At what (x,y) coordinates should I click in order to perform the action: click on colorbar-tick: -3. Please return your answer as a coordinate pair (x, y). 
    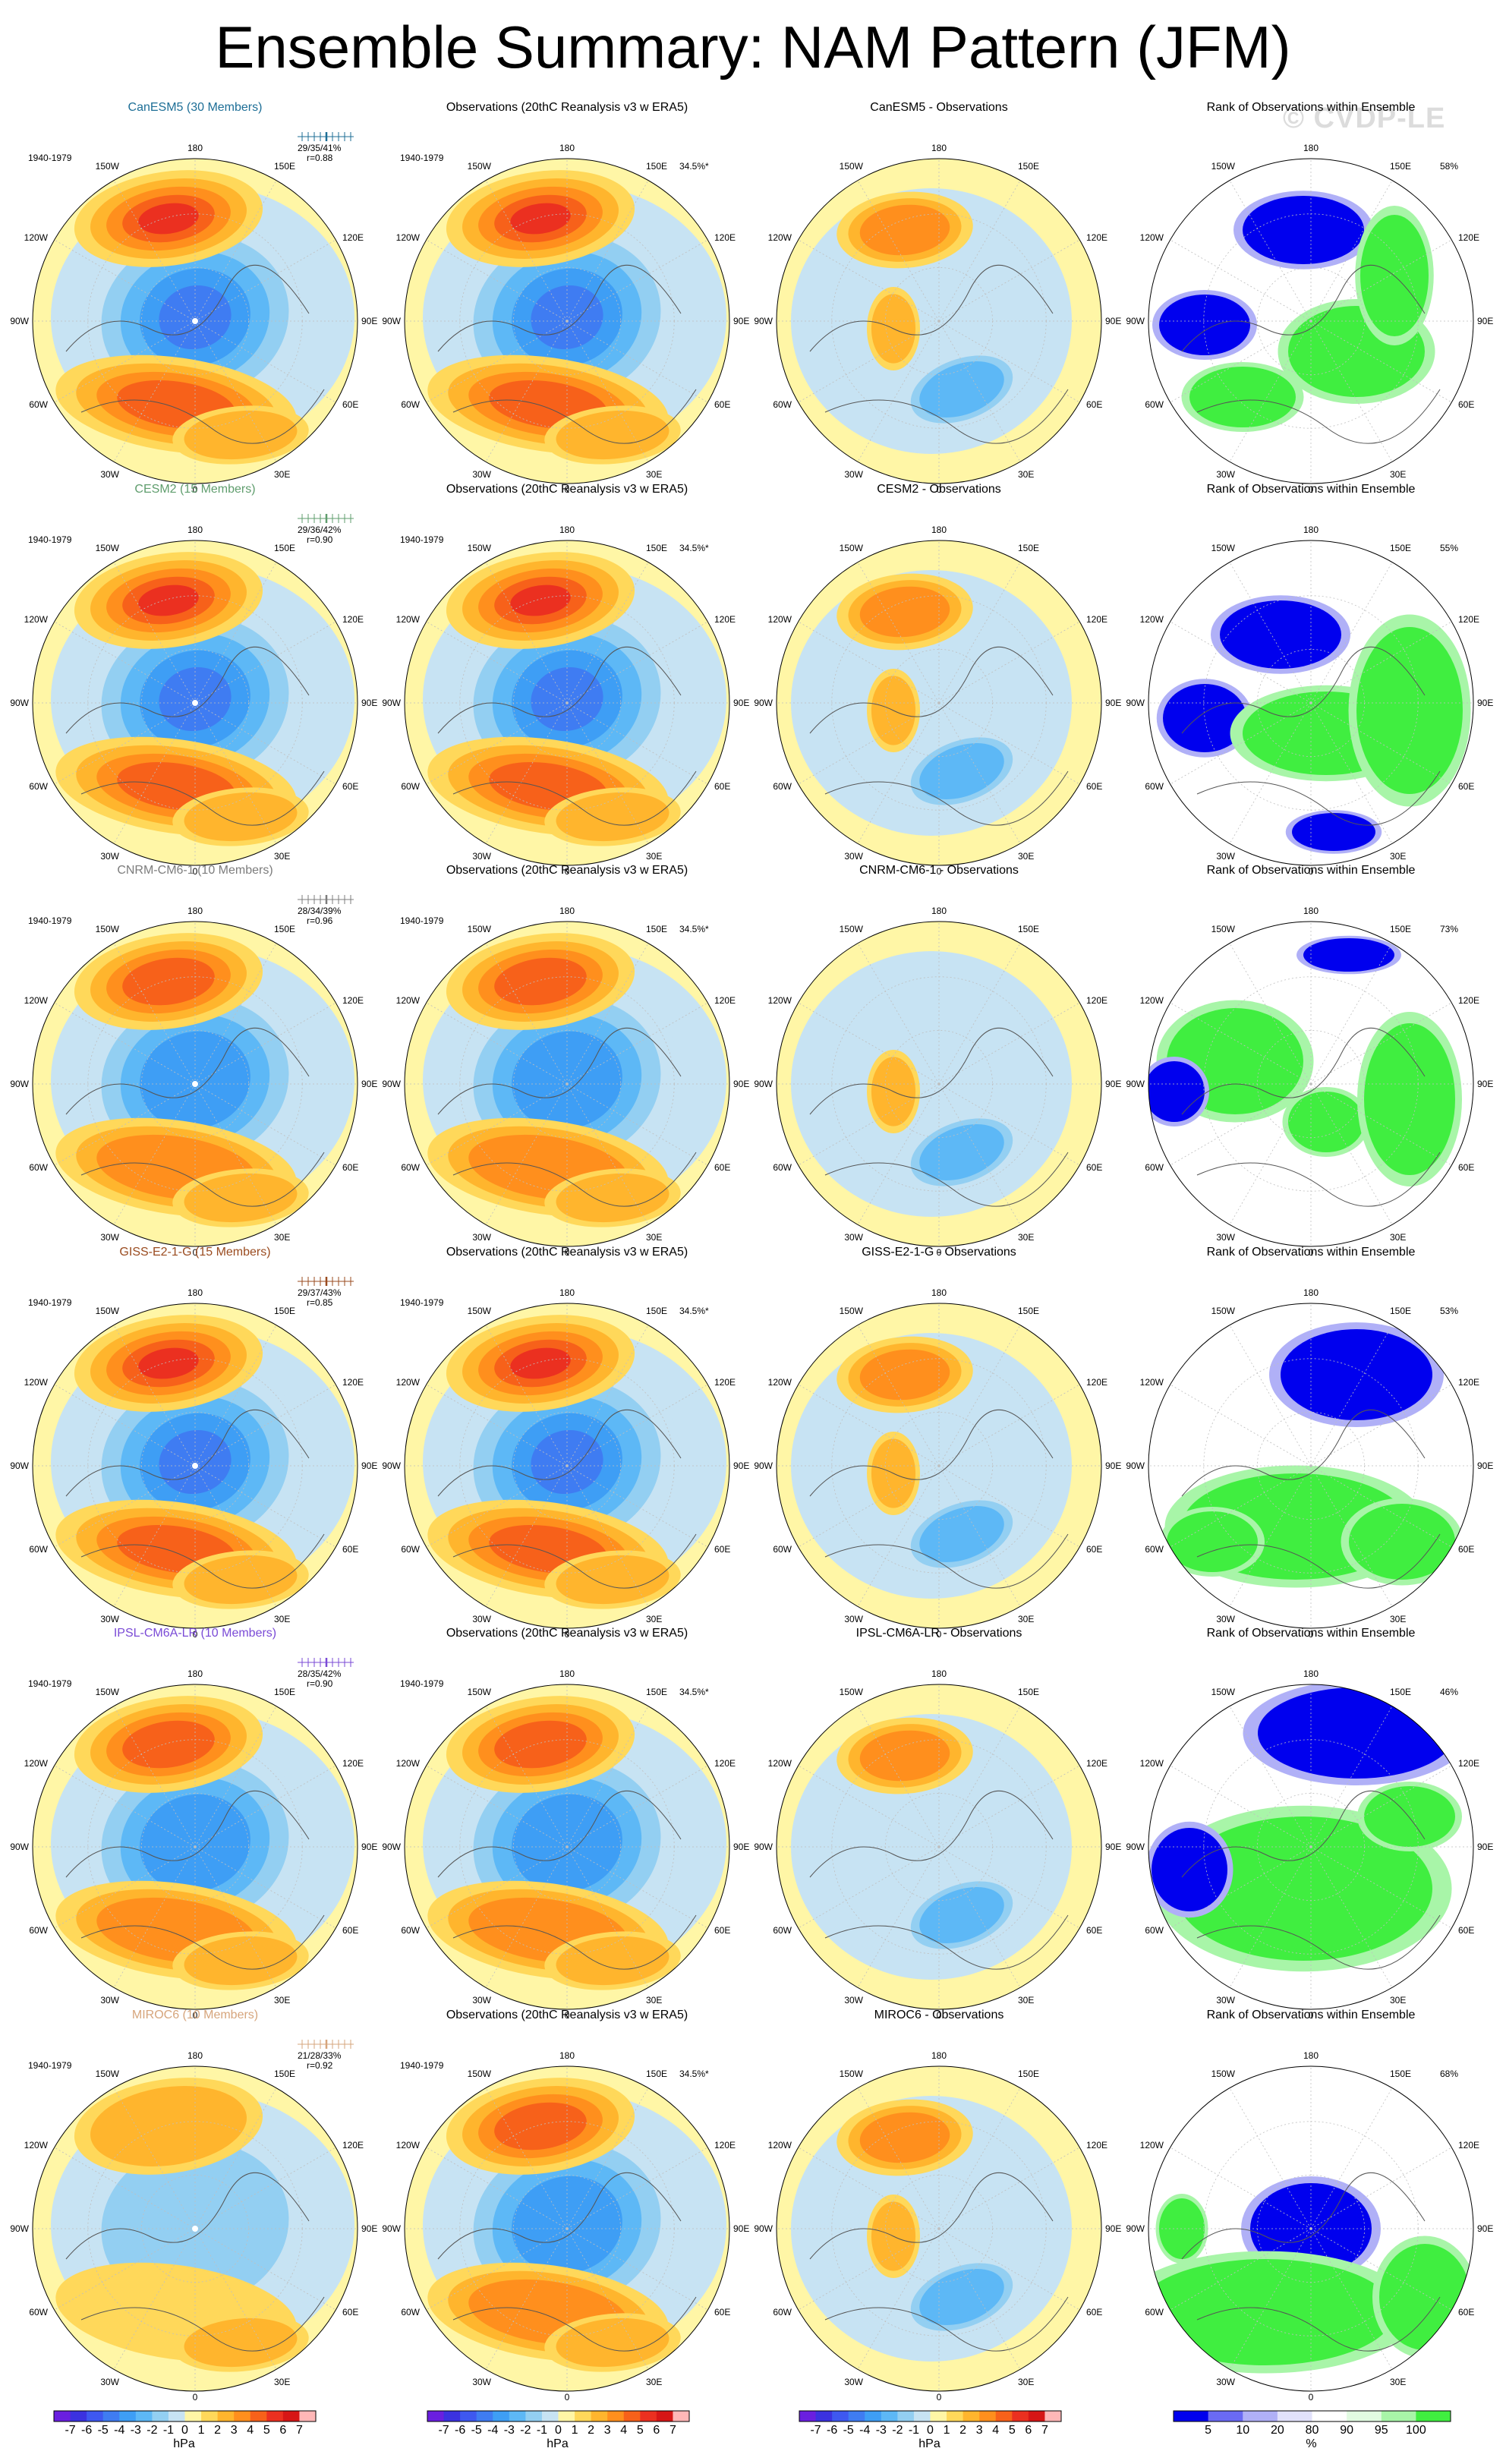
    Looking at the image, I should click on (135, 2430).